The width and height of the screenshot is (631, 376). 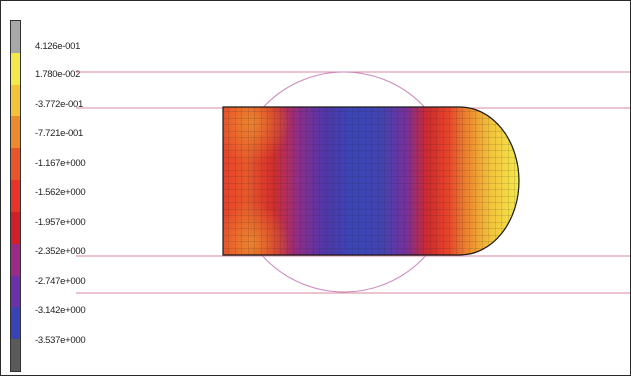 I want to click on legend-label: -1.167e+000, so click(x=60, y=163).